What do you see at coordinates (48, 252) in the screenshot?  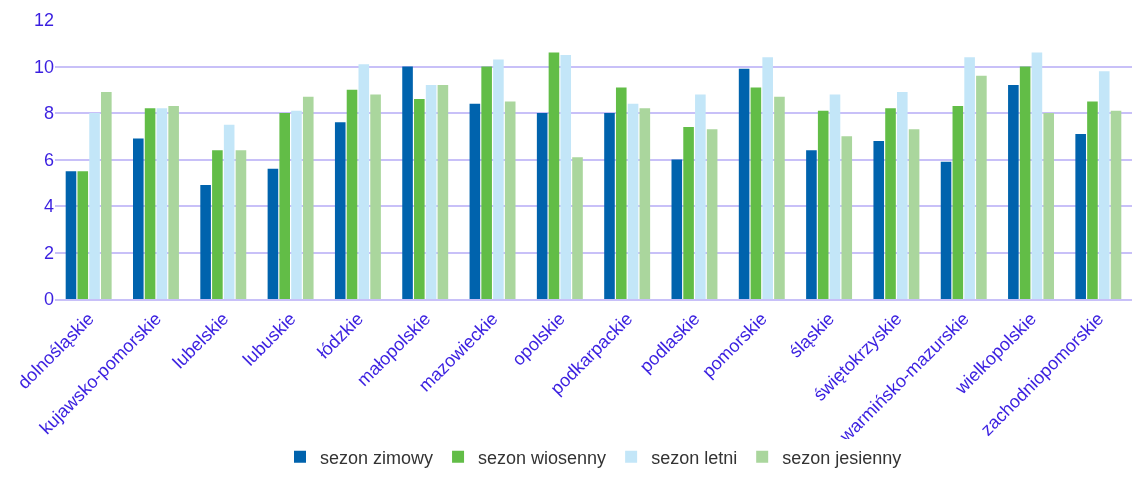 I see `y-tick-label: 2` at bounding box center [48, 252].